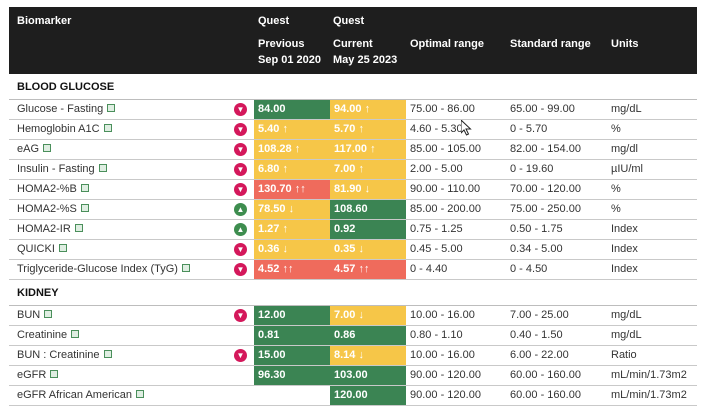 The width and height of the screenshot is (710, 415). Describe the element at coordinates (368, 129) in the screenshot. I see `current-value: 5.70 ↑` at that location.